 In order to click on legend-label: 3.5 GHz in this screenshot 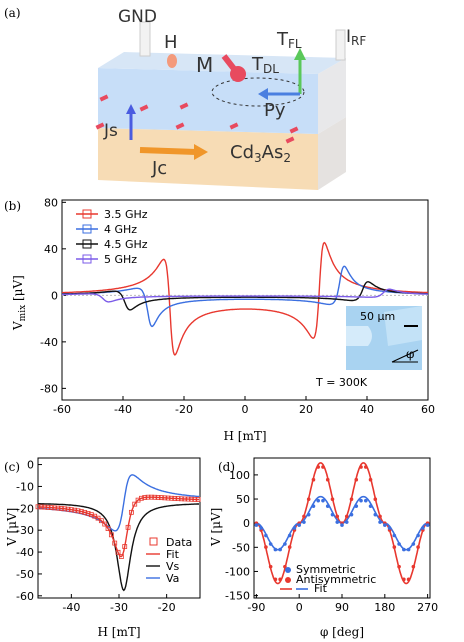, I will do `click(126, 214)`.